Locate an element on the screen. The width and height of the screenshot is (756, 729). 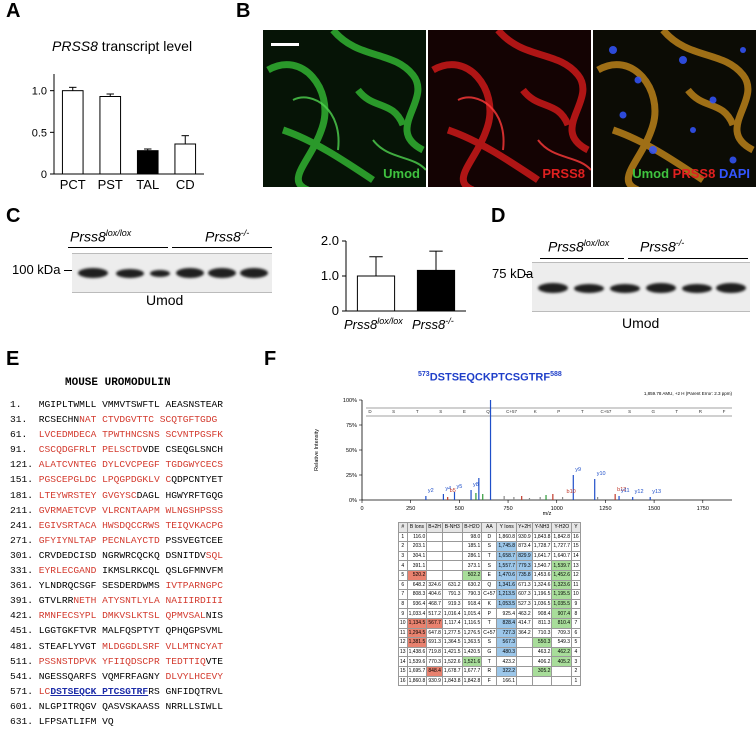
panel-a-title: PRSS8 transcript level is located at coordinates (122, 46).